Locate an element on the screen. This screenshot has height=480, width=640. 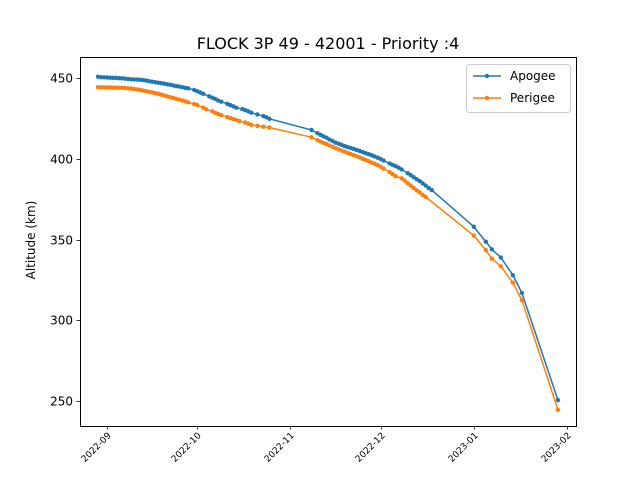
y-tick-label: 350 is located at coordinates (61, 241).